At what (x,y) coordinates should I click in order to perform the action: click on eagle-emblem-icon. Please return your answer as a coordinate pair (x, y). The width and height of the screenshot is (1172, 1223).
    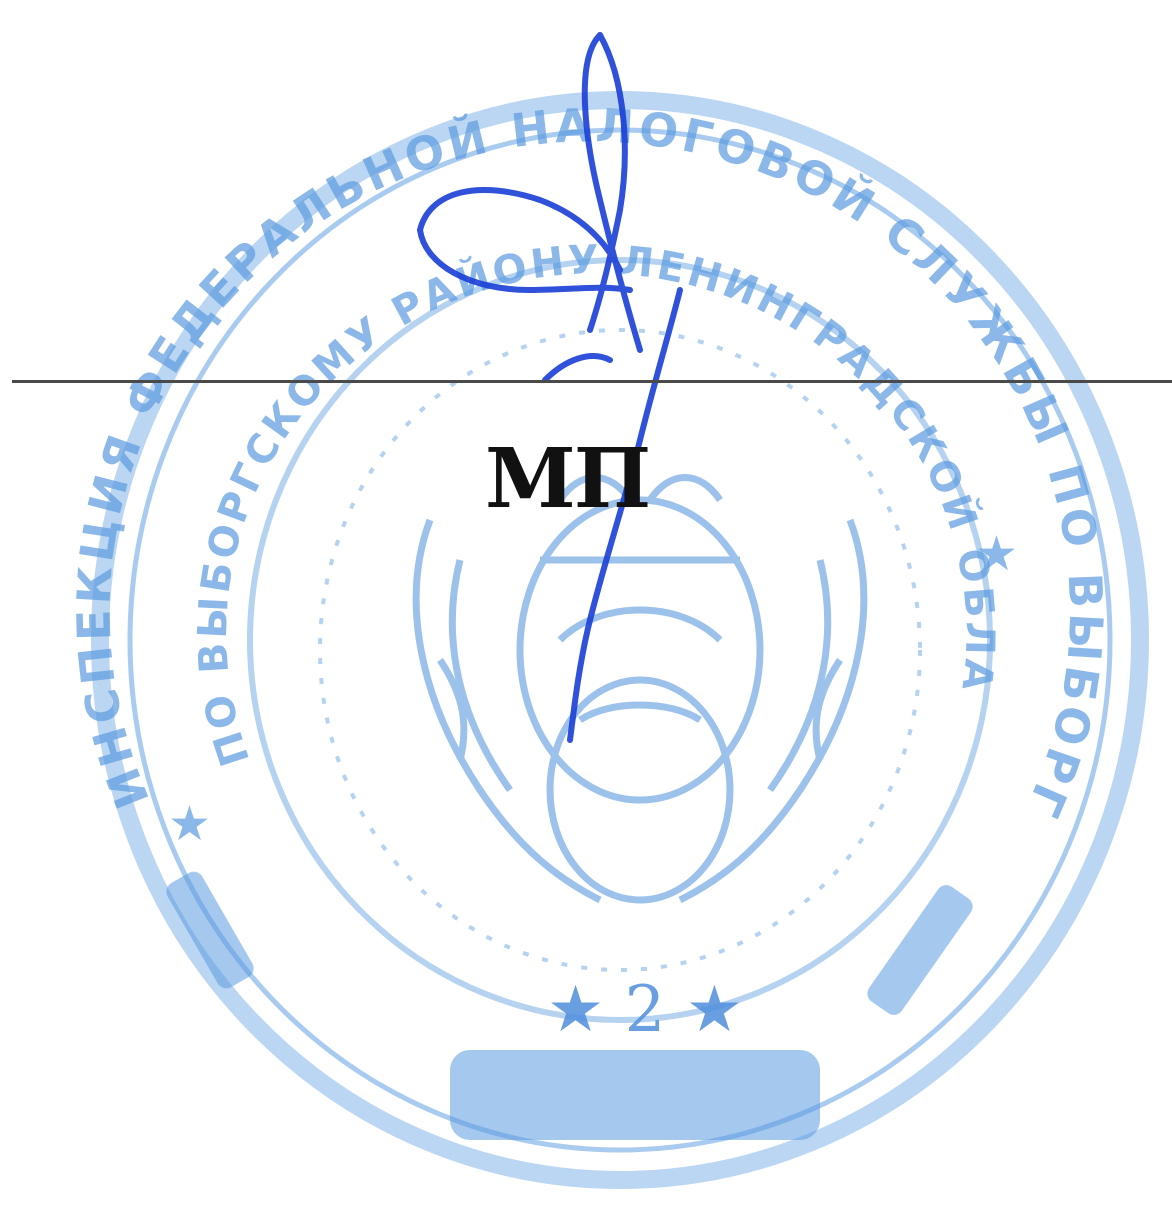
    Looking at the image, I should click on (640, 689).